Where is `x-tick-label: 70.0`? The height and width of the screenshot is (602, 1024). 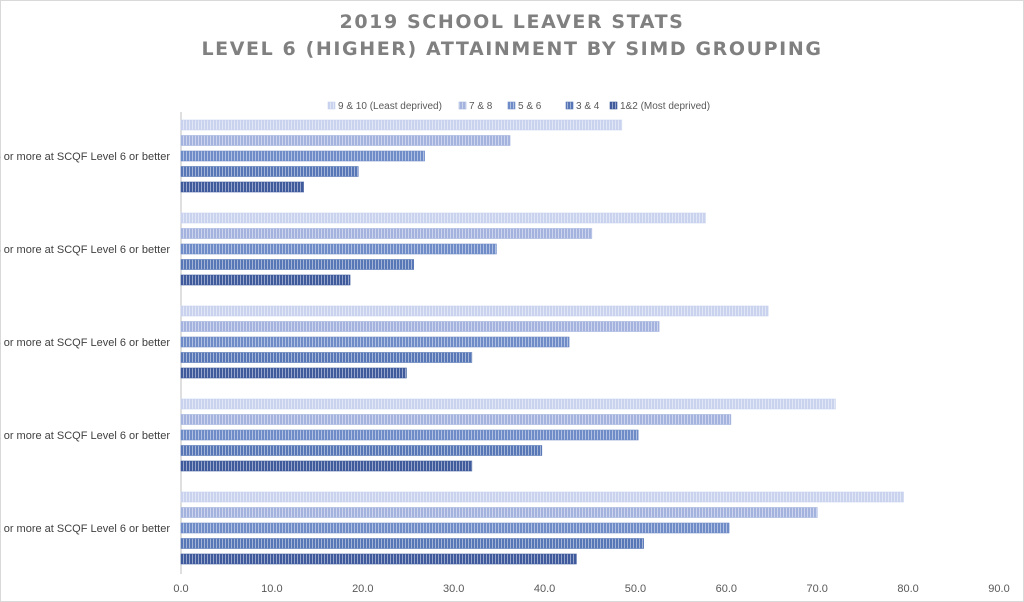
x-tick-label: 70.0 is located at coordinates (817, 589).